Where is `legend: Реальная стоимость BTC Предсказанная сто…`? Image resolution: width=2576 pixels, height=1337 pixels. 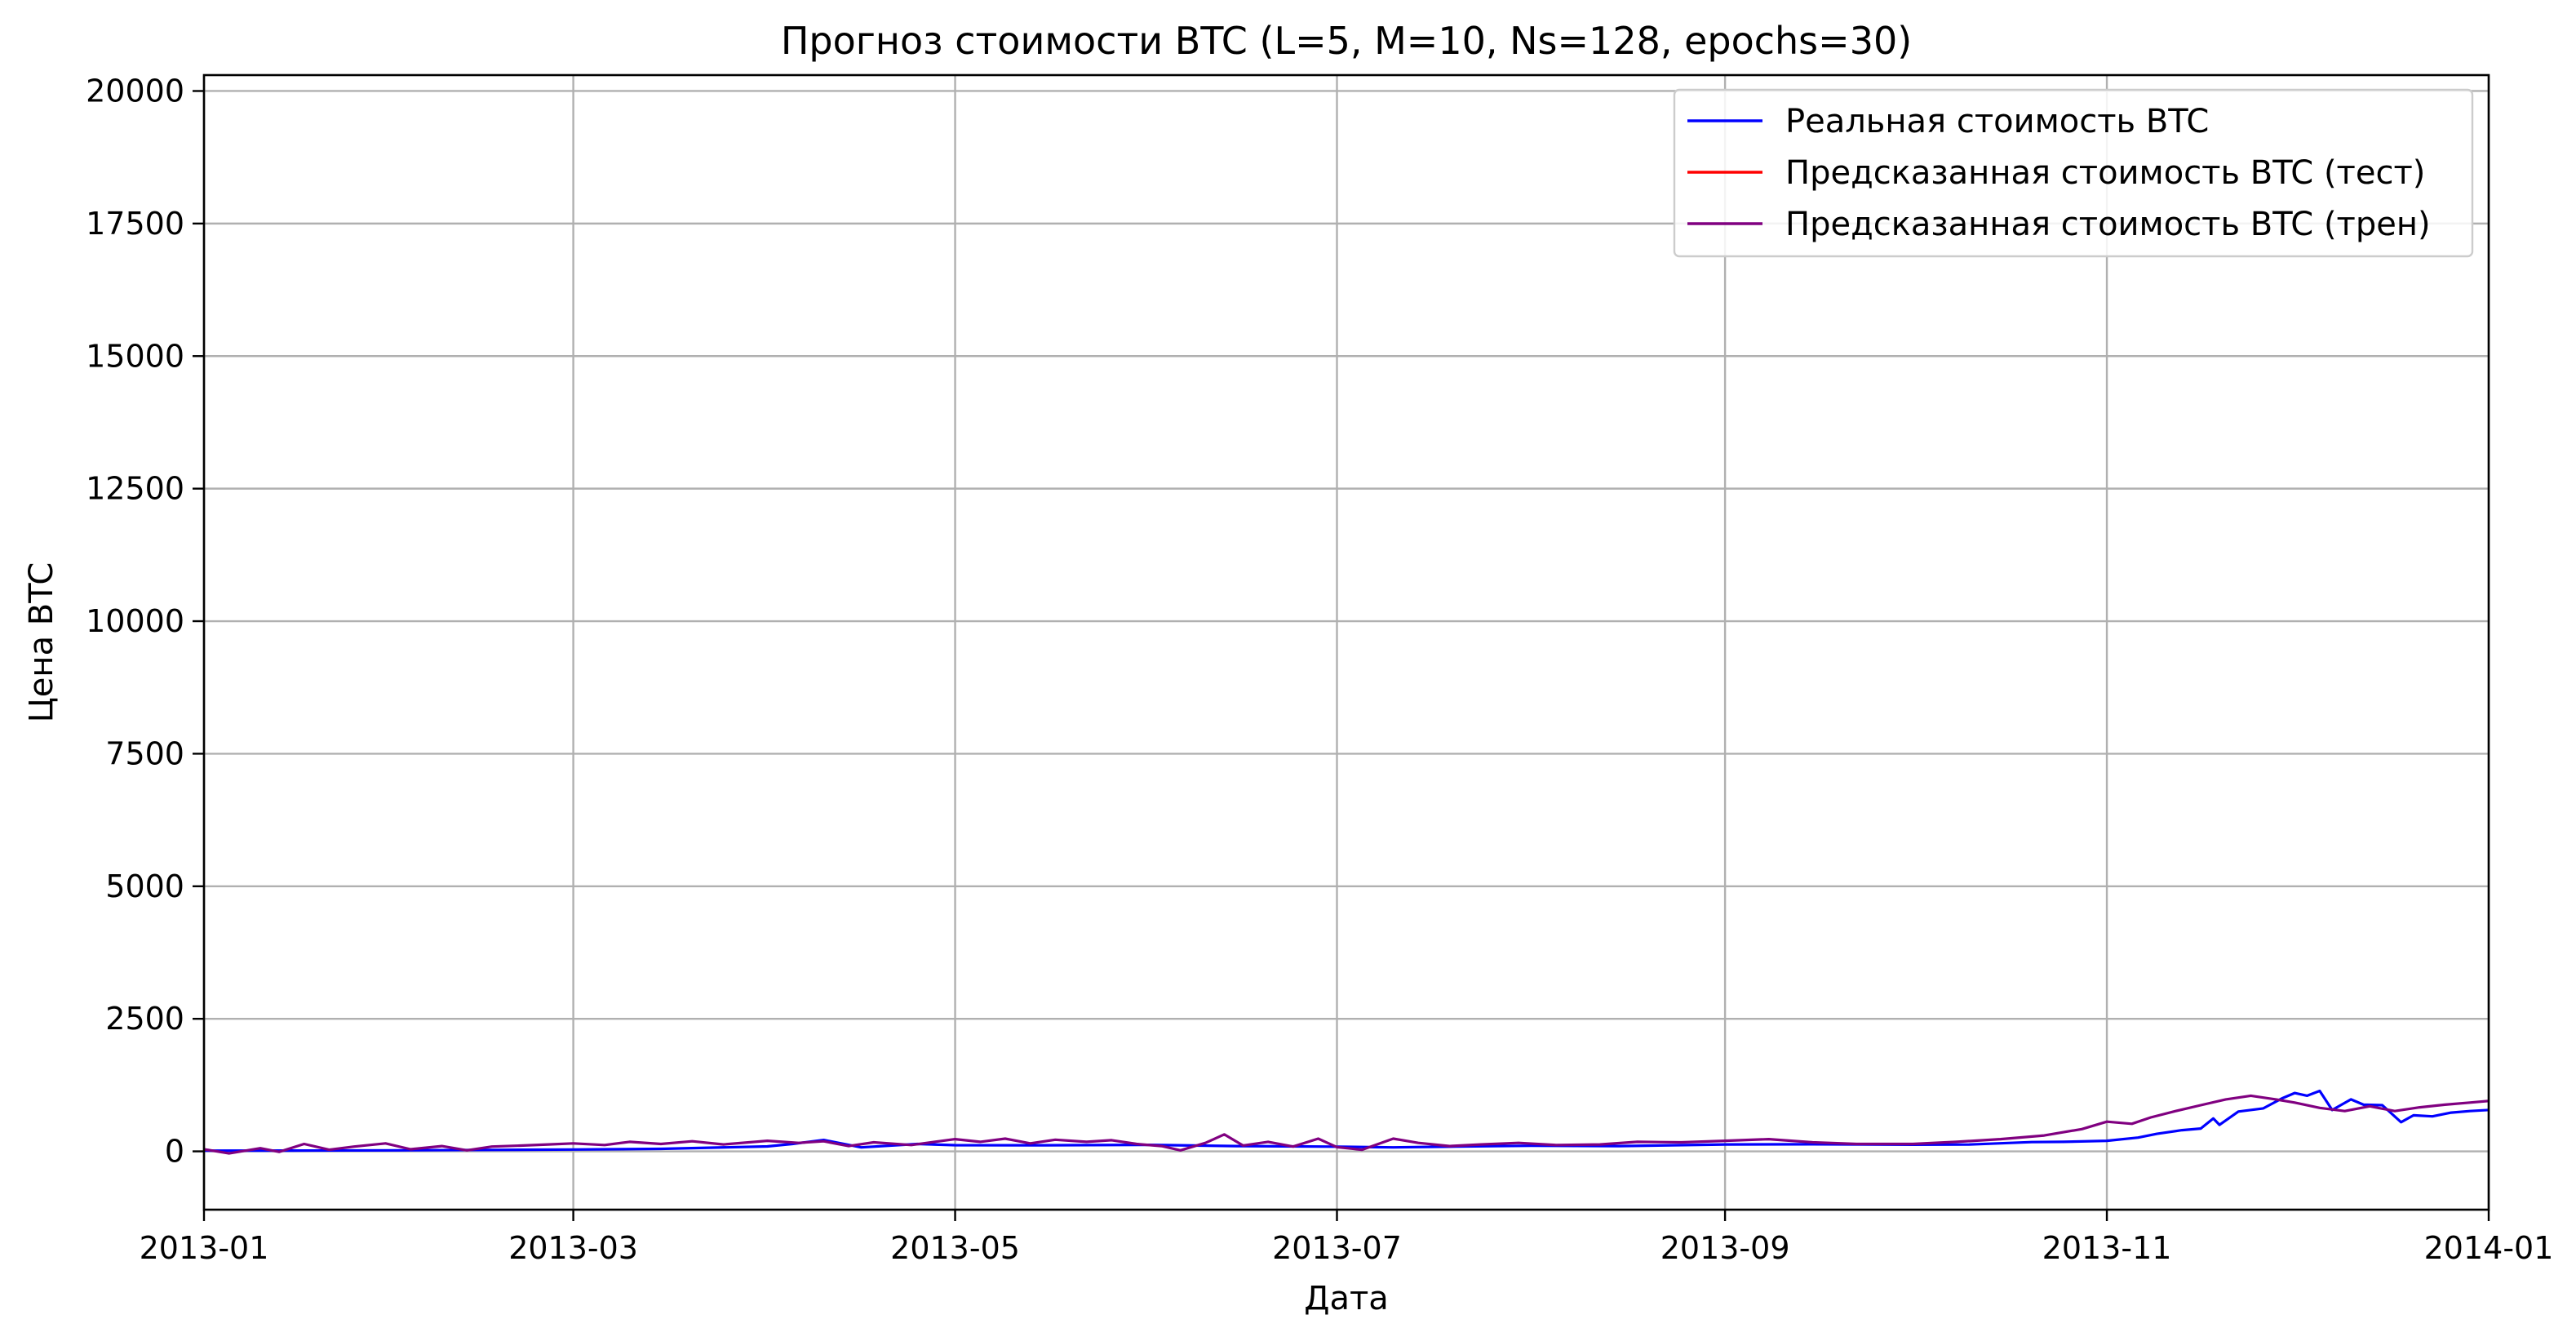
legend: Реальная стоимость BTC Предсказанная сто… is located at coordinates (2073, 173).